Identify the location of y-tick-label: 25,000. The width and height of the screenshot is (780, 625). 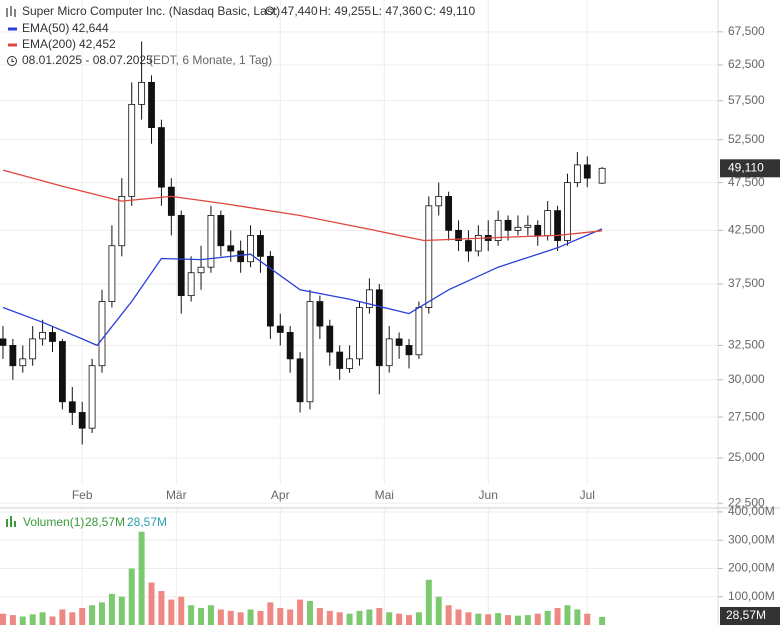
(746, 457).